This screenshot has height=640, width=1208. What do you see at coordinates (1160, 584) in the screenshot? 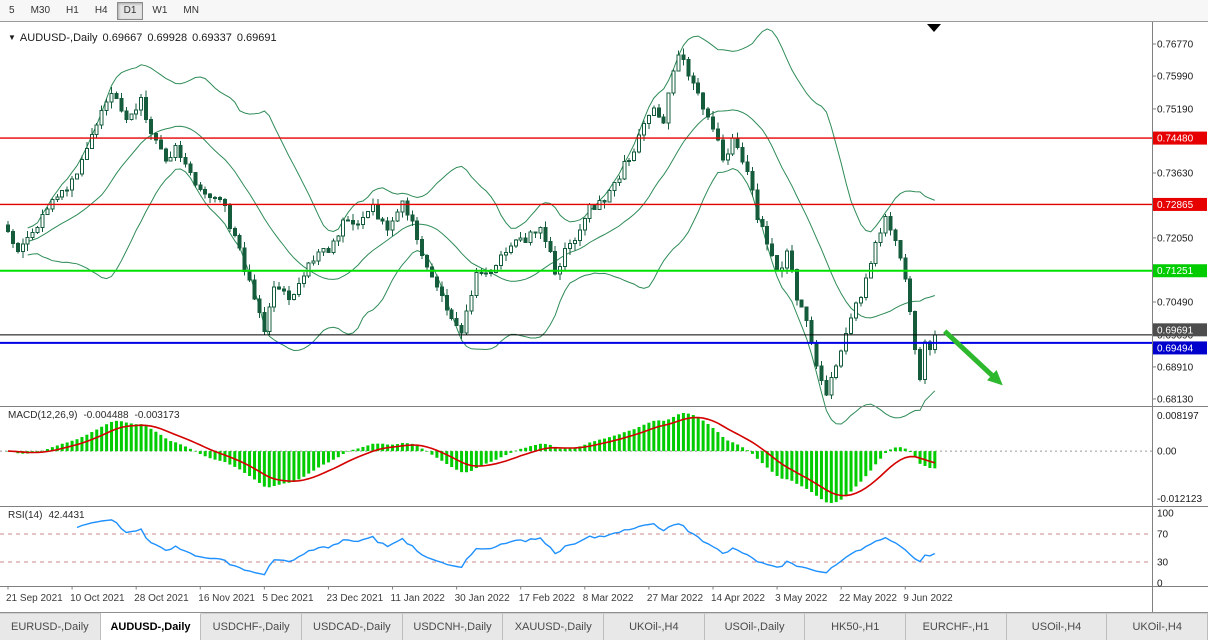
I see `svg-text: 0` at bounding box center [1160, 584].